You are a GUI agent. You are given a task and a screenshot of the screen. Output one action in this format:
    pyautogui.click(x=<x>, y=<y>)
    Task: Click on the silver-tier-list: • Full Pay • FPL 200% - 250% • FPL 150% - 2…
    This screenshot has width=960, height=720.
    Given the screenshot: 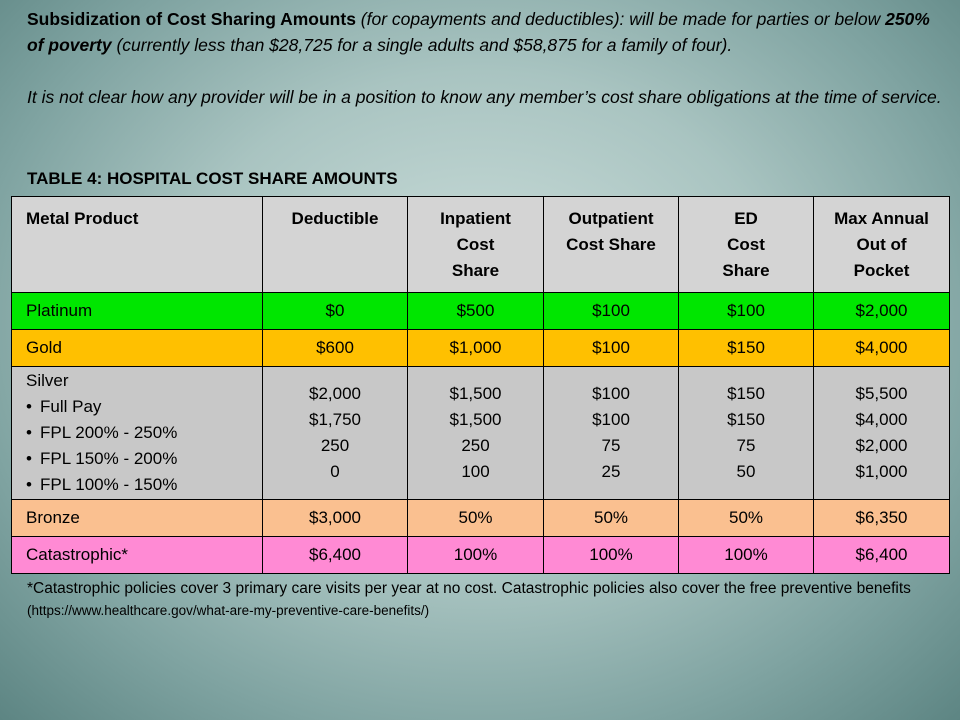 What is the action you would take?
    pyautogui.click(x=144, y=446)
    